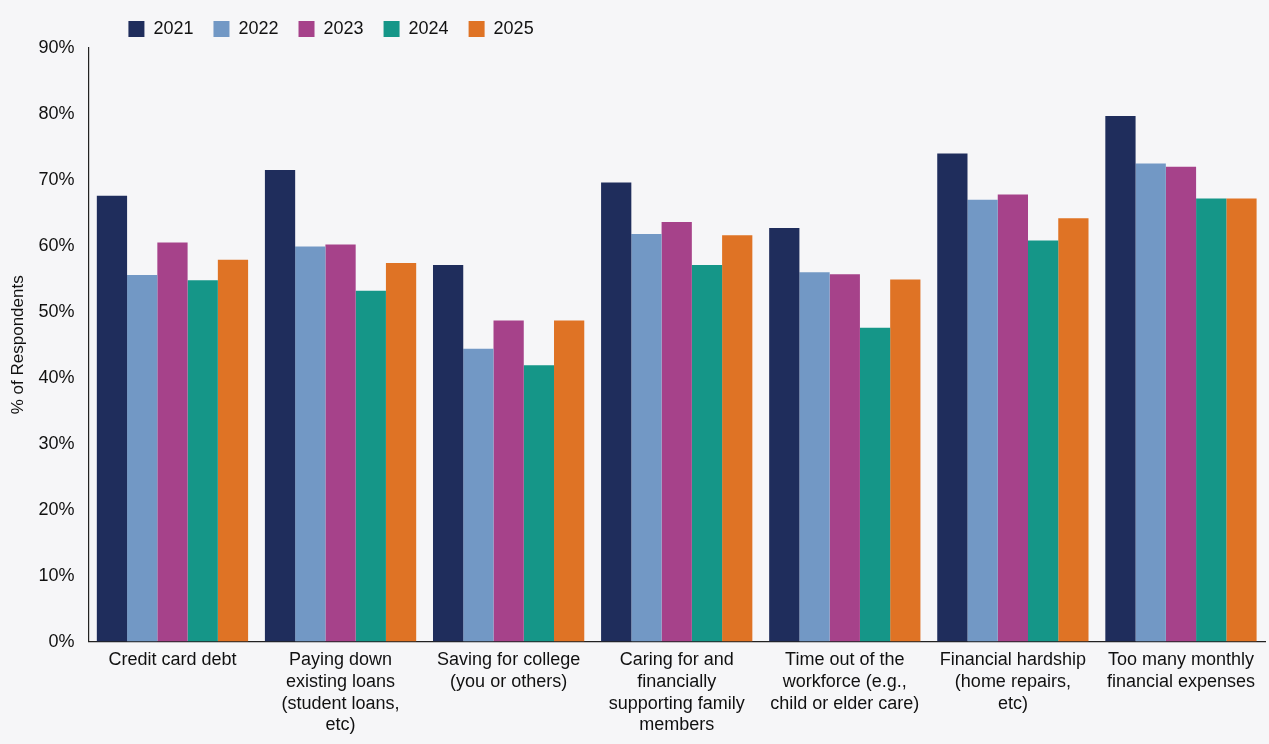 Image resolution: width=1269 pixels, height=744 pixels. What do you see at coordinates (17, 345) in the screenshot?
I see `y-axis-title: % of Respondents` at bounding box center [17, 345].